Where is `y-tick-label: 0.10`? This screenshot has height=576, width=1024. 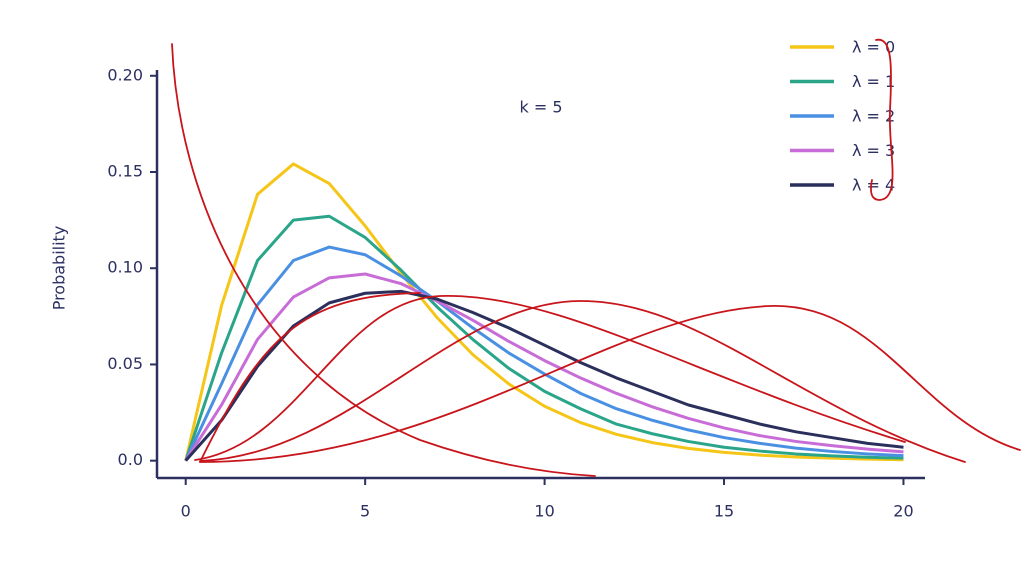
y-tick-label: 0.10 is located at coordinates (125, 267).